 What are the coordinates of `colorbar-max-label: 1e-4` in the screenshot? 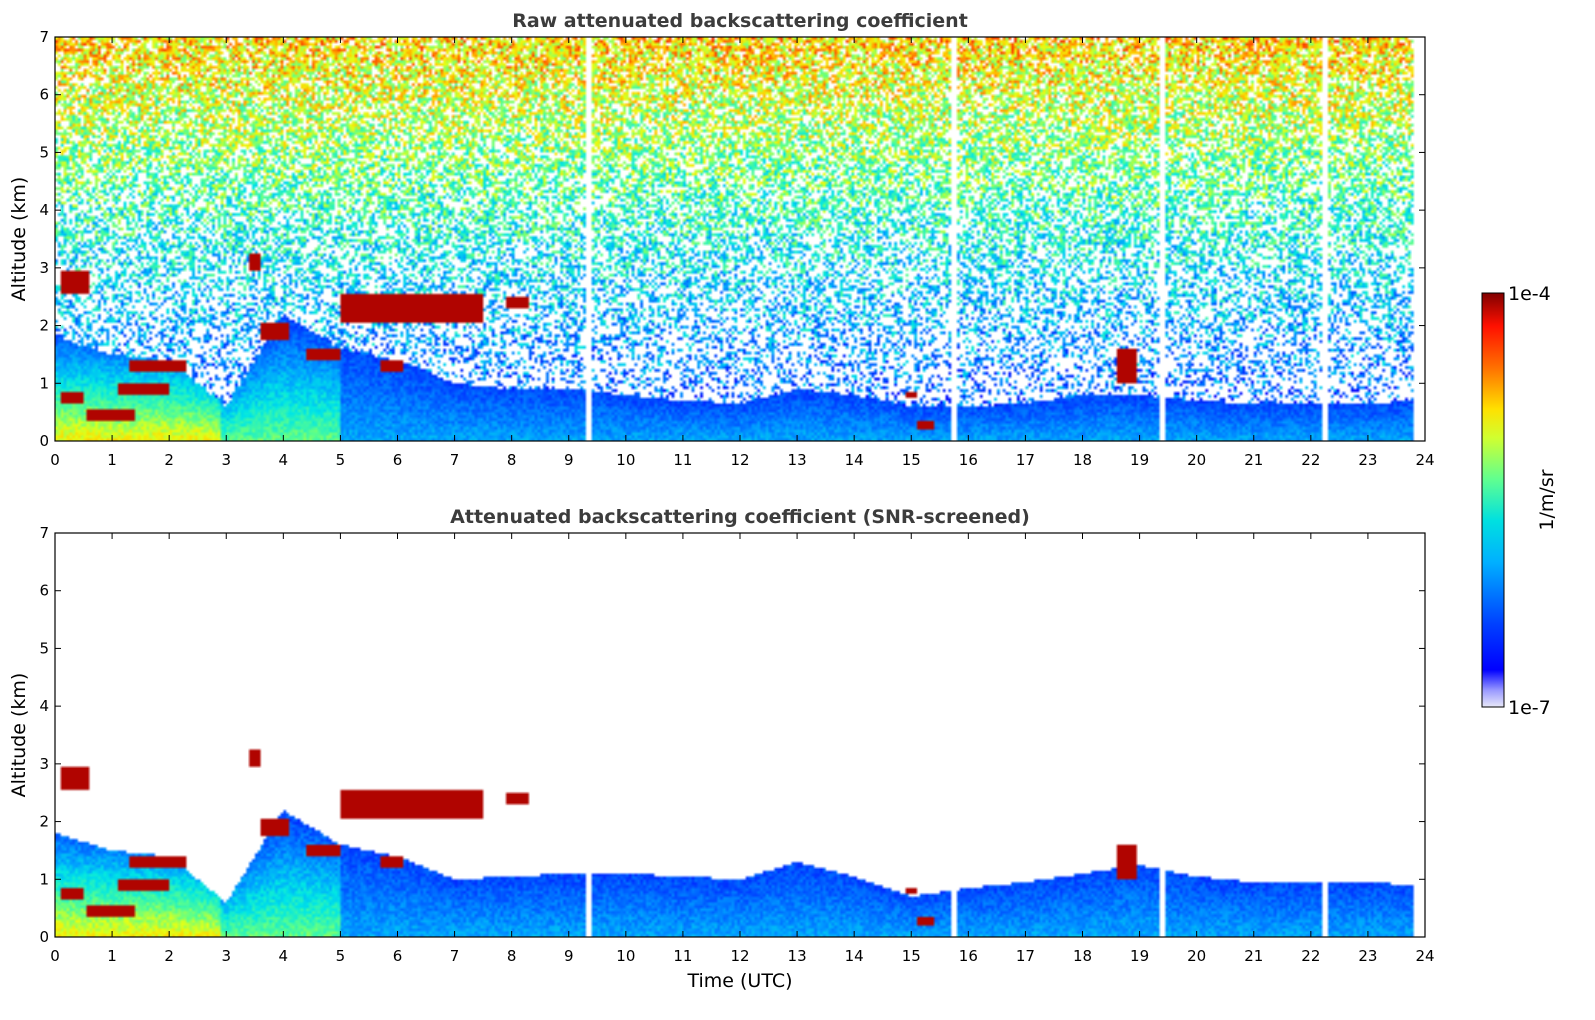 It's located at (1529, 294).